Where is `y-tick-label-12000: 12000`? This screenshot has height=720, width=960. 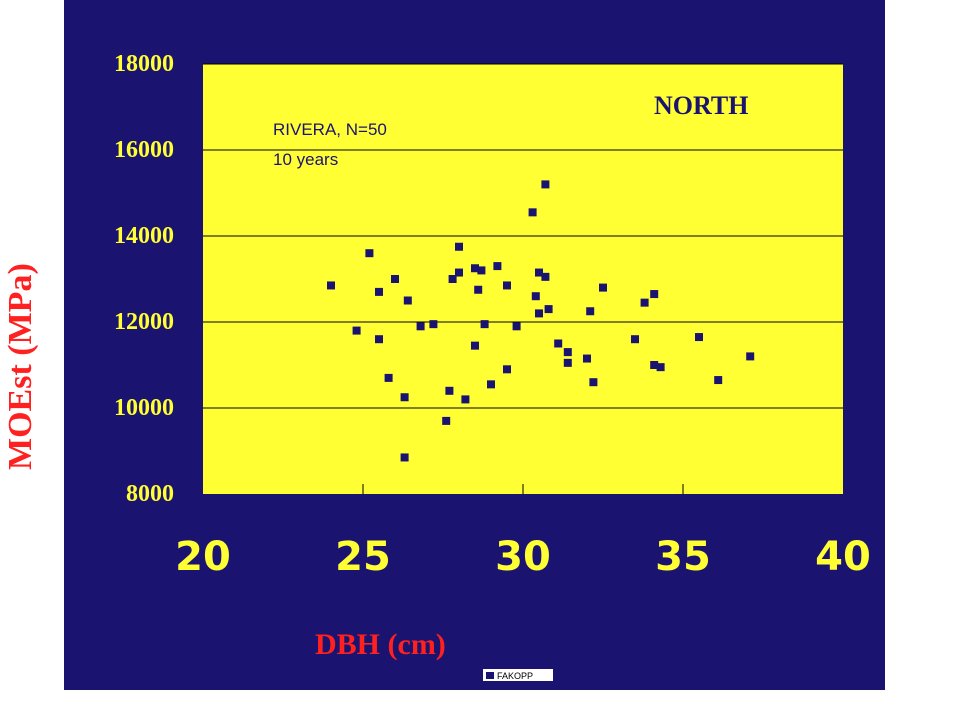 y-tick-label-12000: 12000 is located at coordinates (144, 322).